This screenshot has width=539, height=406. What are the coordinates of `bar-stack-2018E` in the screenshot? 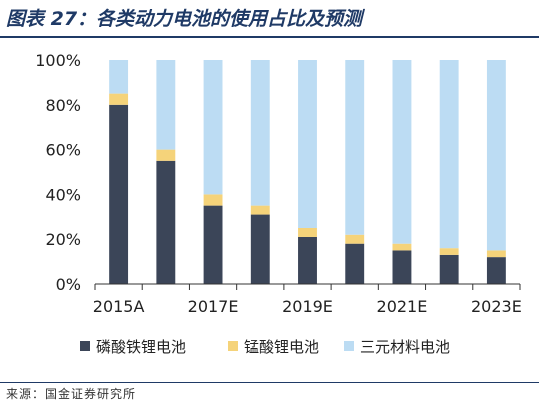 It's located at (260, 172).